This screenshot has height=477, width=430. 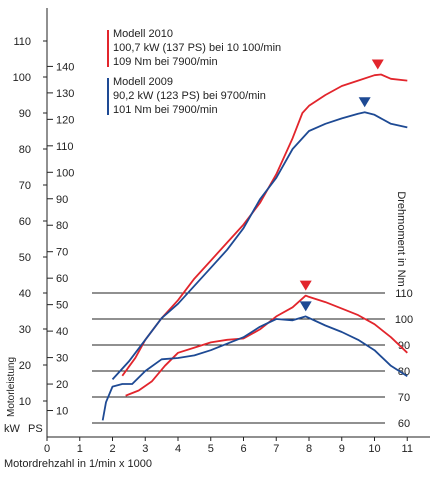 I want to click on ps-tick-label: 100, so click(x=65, y=173).